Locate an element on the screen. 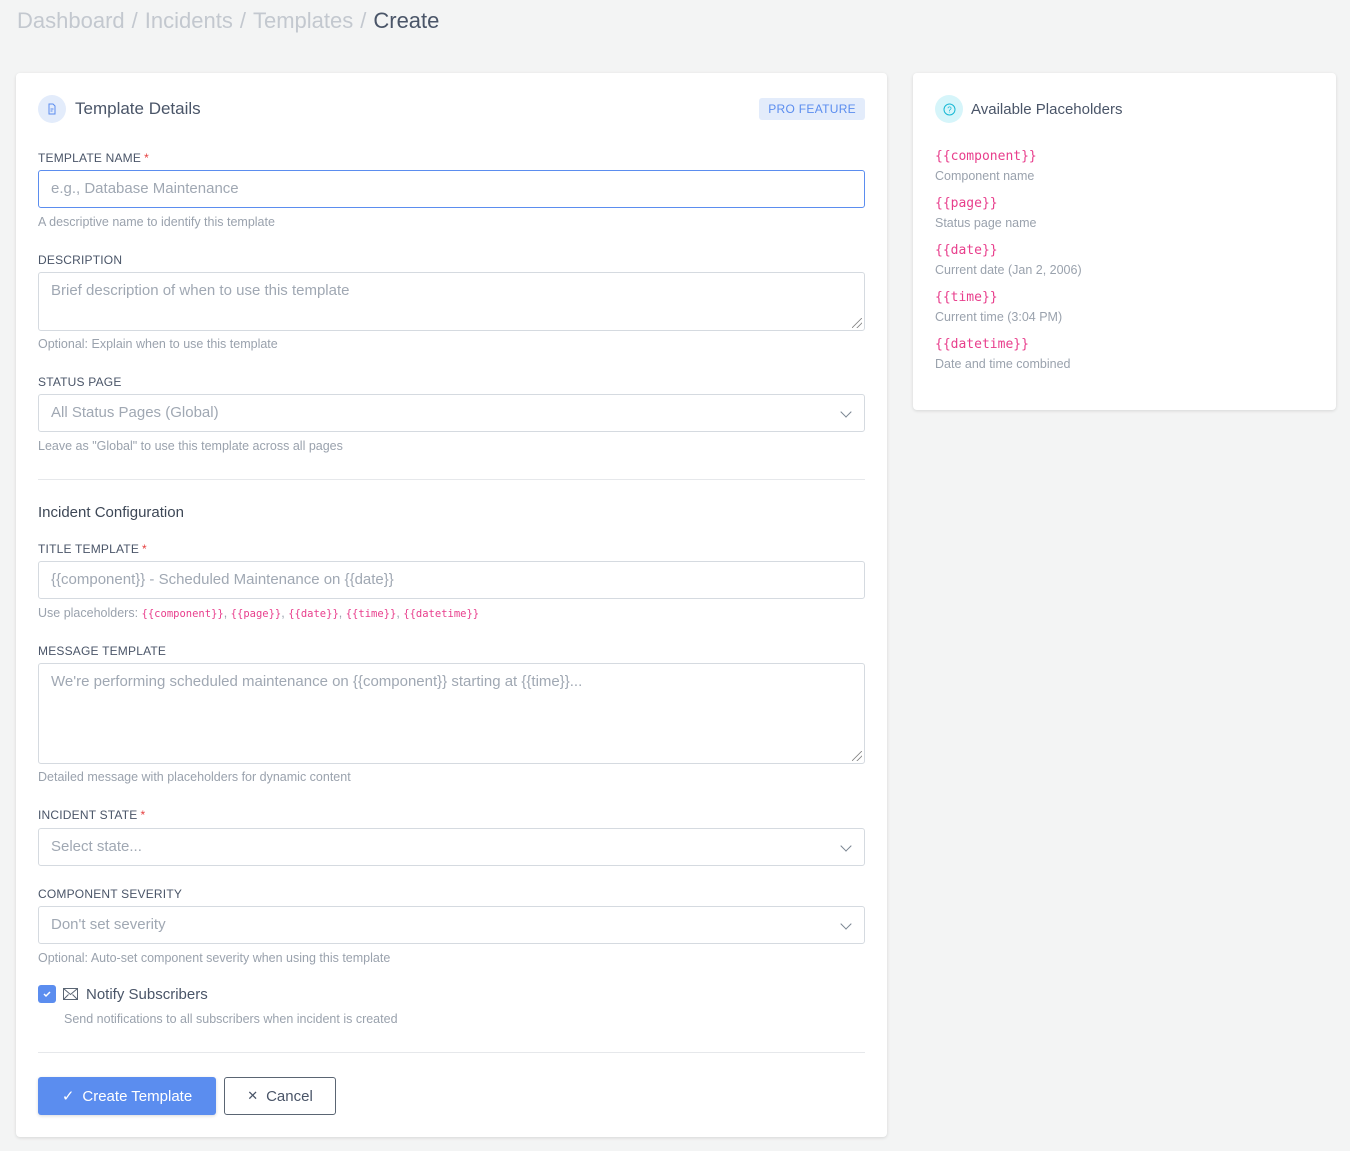 The width and height of the screenshot is (1350, 1151). breadcrumb: Dashboard / Incidents / Templates / Create is located at coordinates (228, 20).